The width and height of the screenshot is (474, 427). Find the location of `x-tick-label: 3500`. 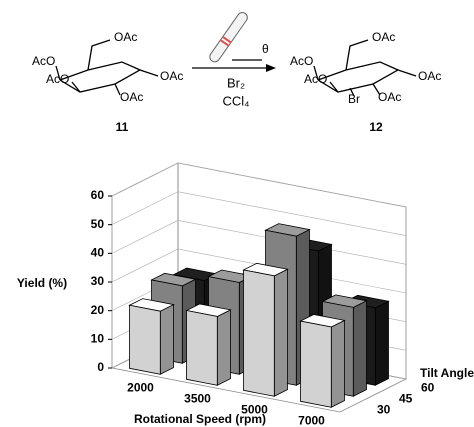

x-tick-label: 3500 is located at coordinates (197, 399).